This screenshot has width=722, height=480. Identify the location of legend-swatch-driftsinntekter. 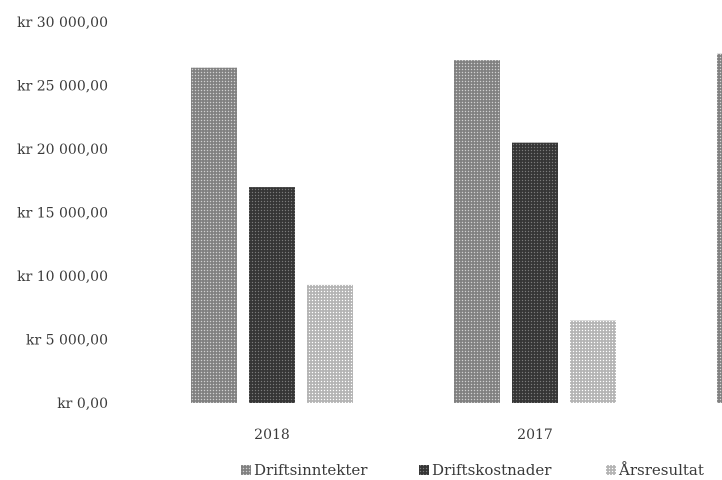
(246, 470).